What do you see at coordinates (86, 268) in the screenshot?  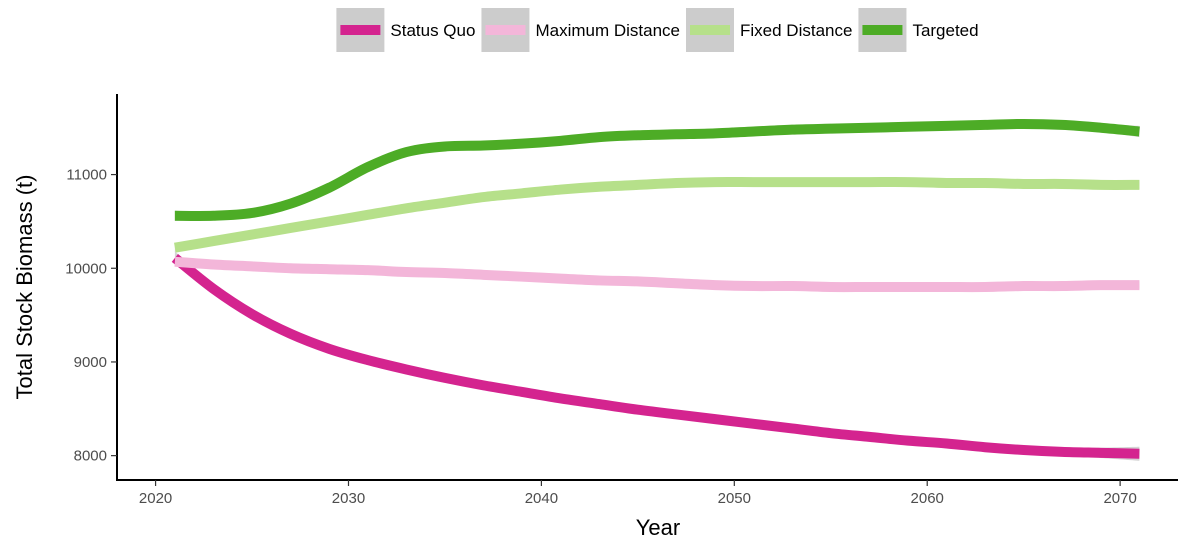 I see `y-tick-label: 10000` at bounding box center [86, 268].